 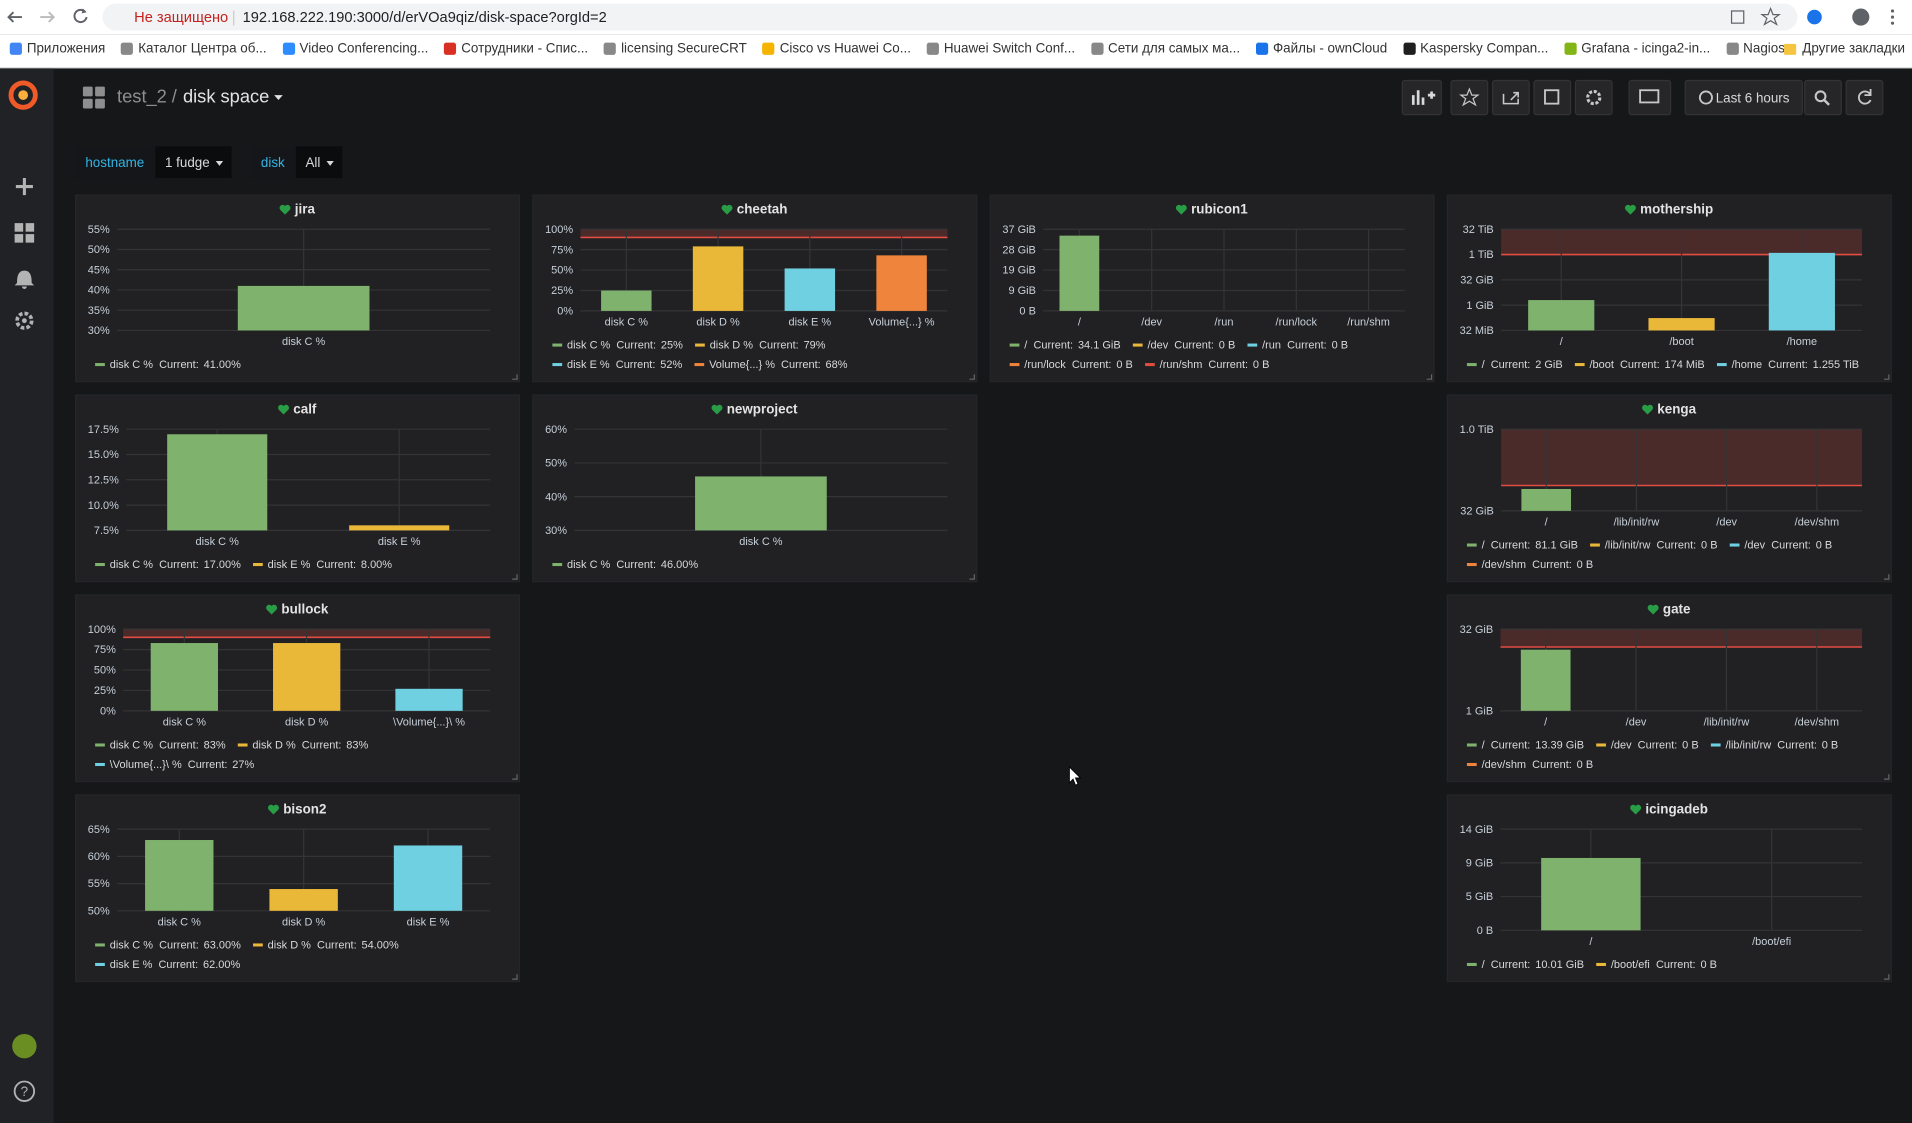 I want to click on legend-item: /run/lock Current: 0 B, so click(x=1071, y=365).